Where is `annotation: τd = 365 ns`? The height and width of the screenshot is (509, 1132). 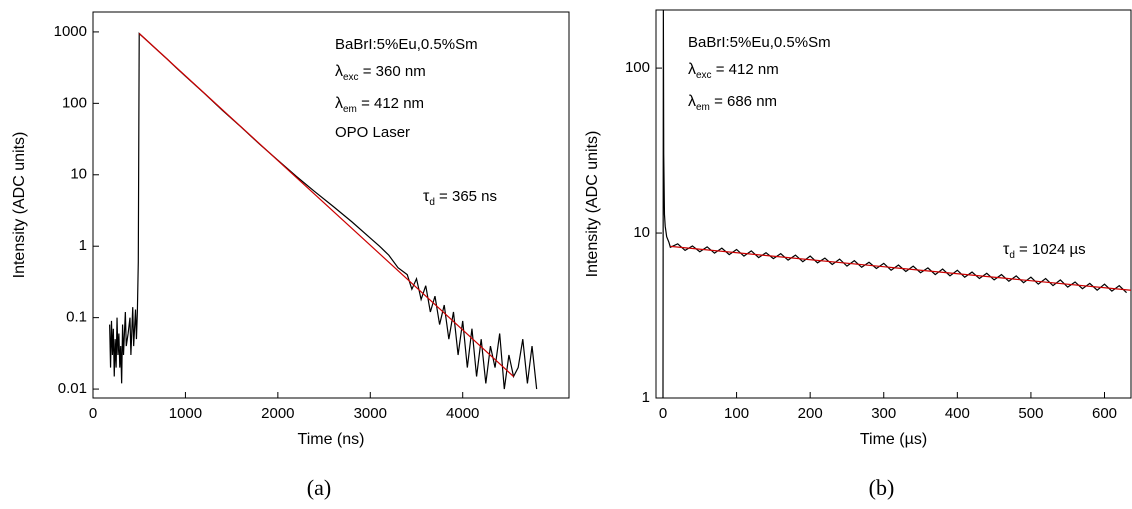 annotation: τd = 365 ns is located at coordinates (460, 198).